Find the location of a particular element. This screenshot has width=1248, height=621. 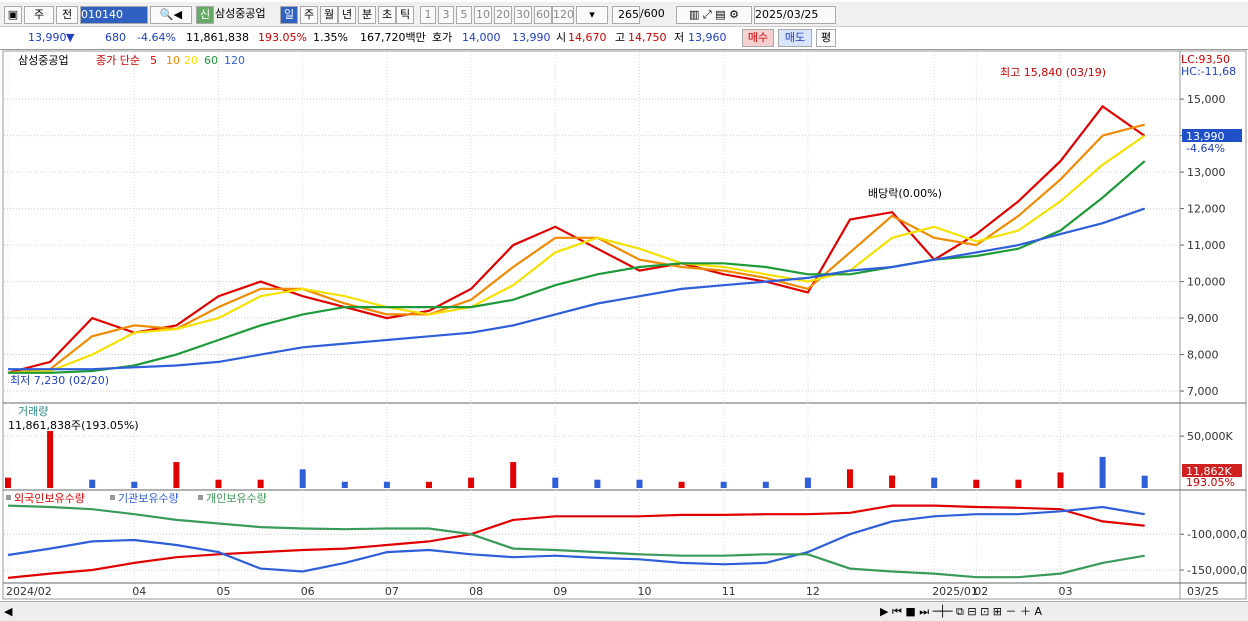

end-date: 03/25 is located at coordinates (1203, 591).